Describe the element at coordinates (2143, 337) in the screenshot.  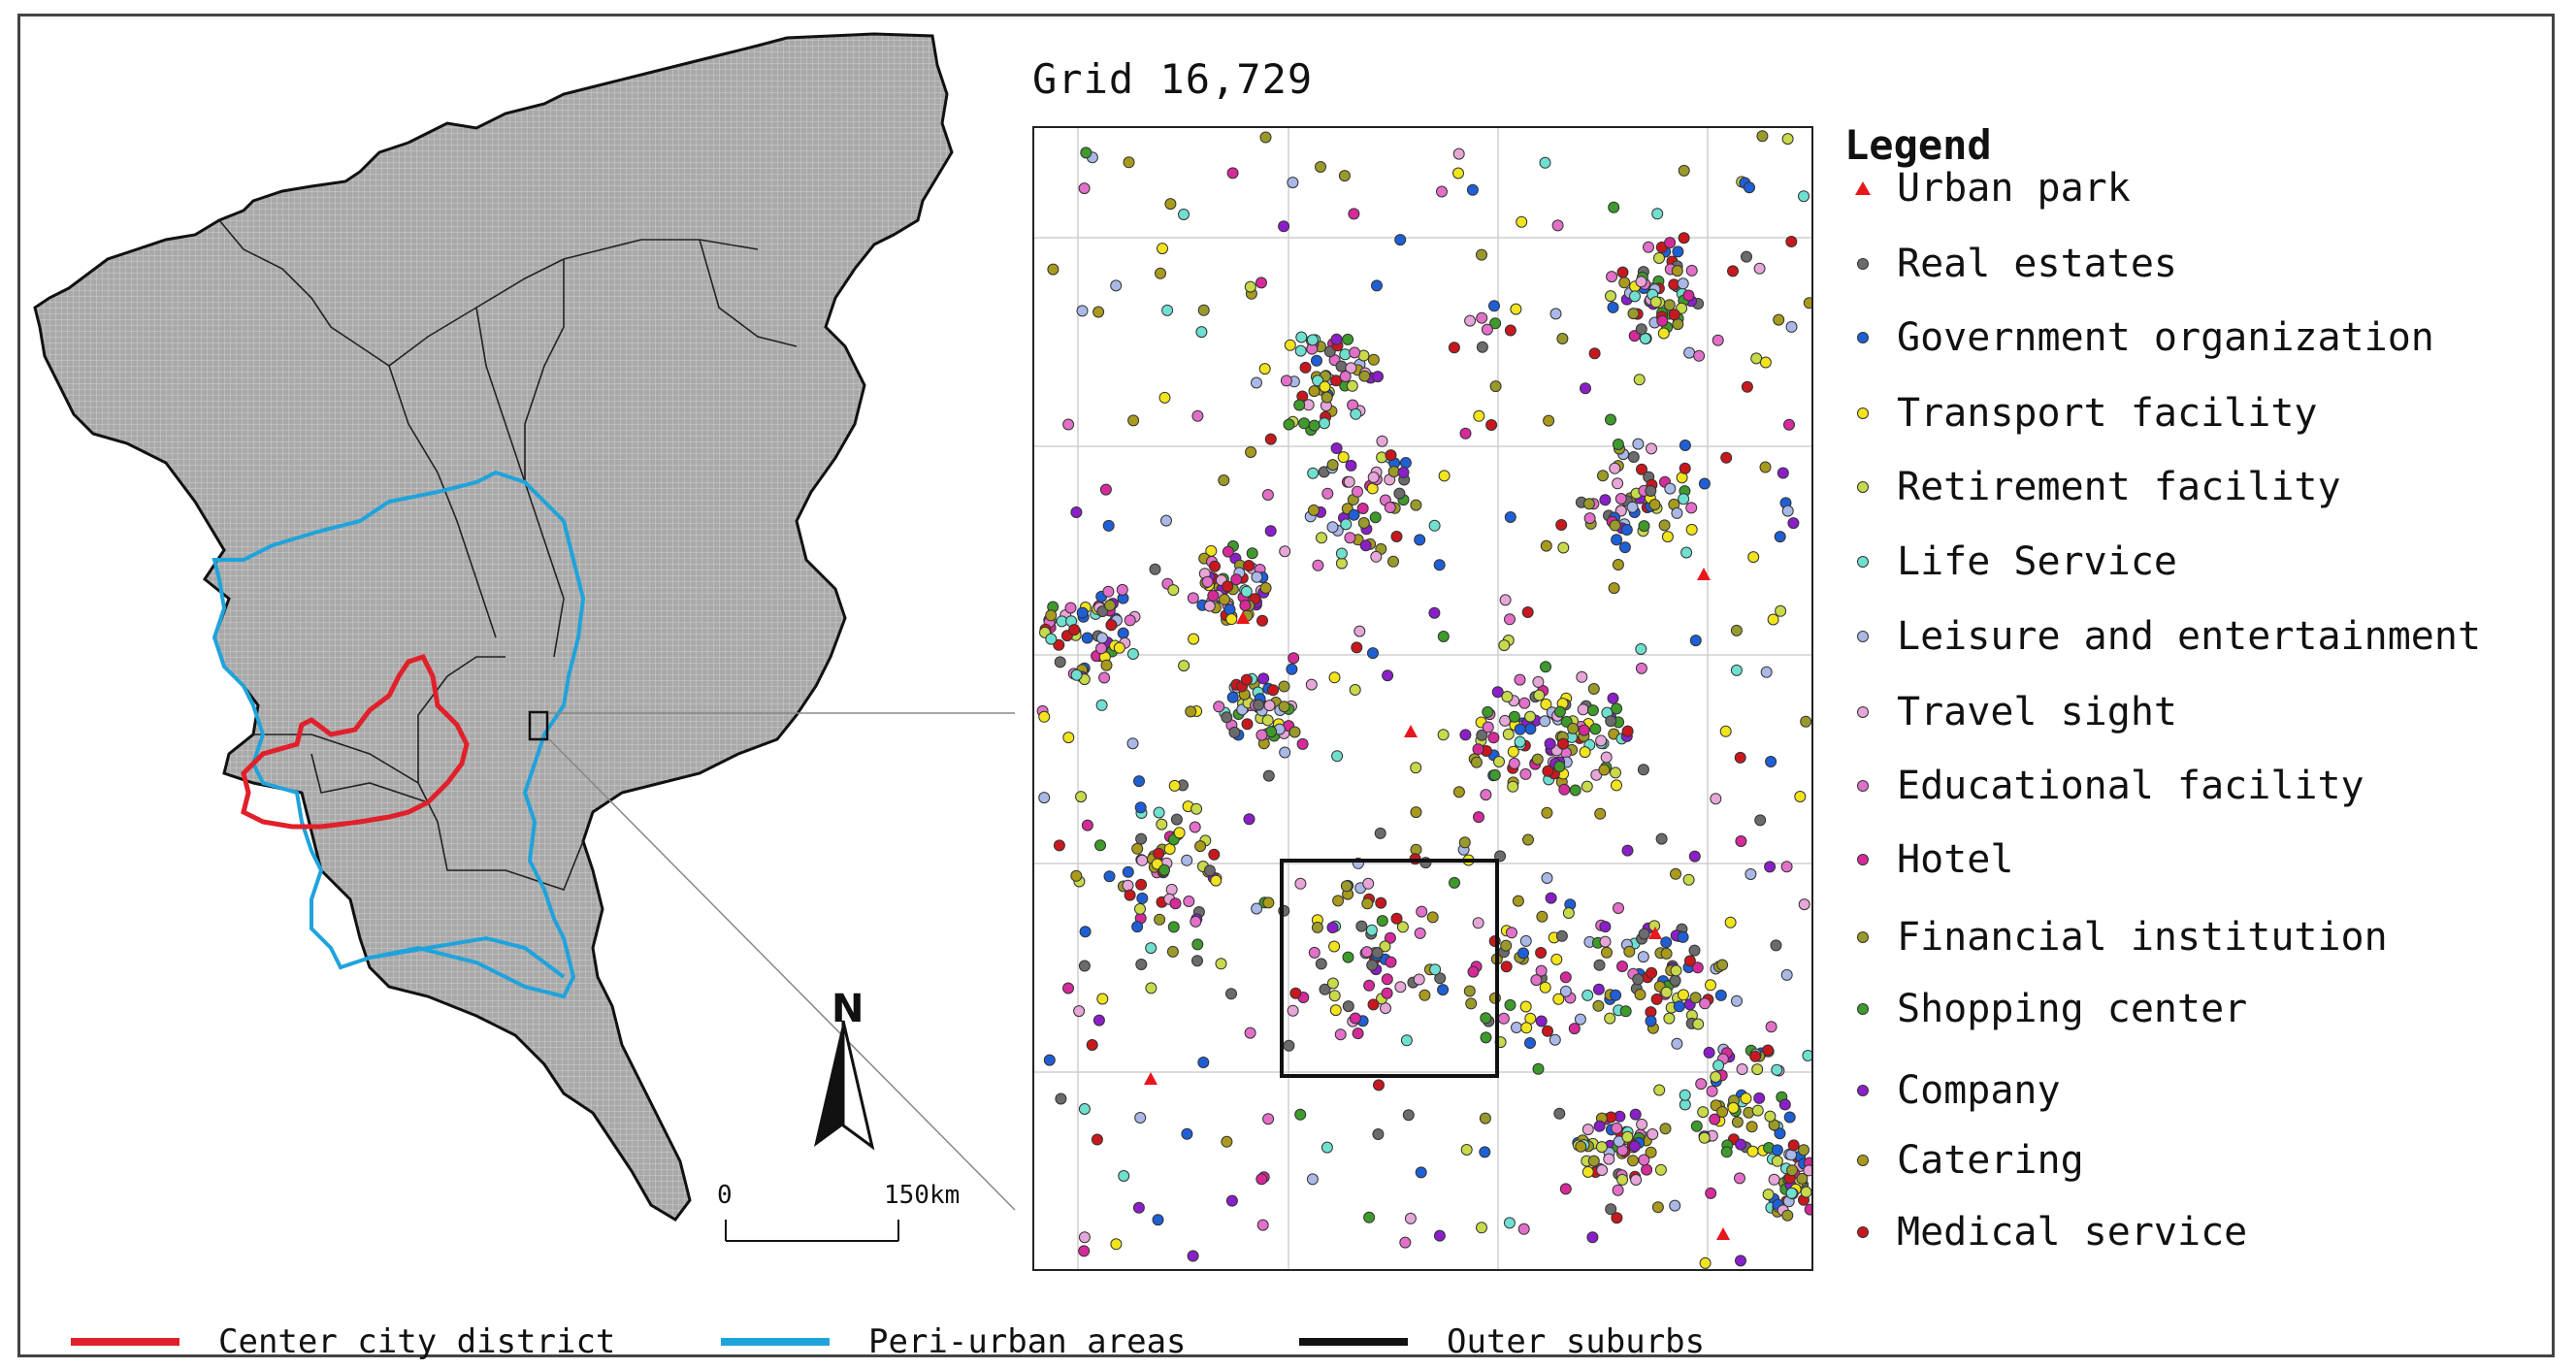
I see `legend-item: Government organization` at that location.